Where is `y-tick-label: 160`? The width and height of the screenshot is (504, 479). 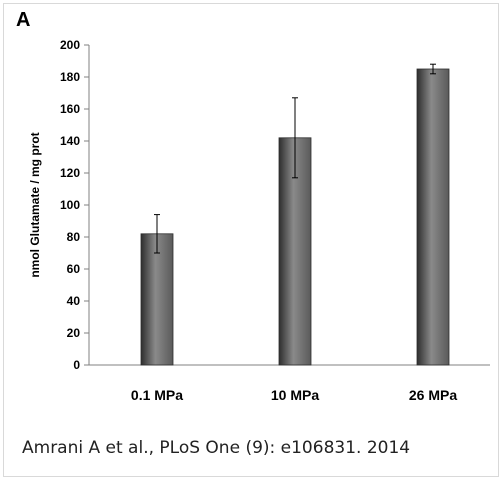
y-tick-label: 160 is located at coordinates (70, 109).